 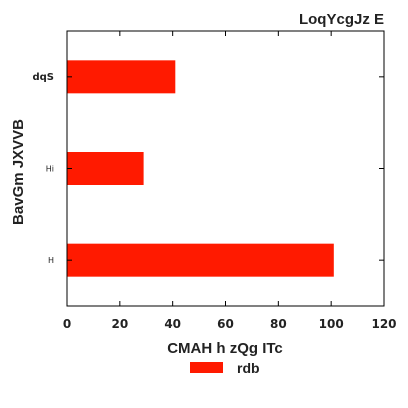 What do you see at coordinates (50, 169) in the screenshot?
I see `y-tick-label: Hi` at bounding box center [50, 169].